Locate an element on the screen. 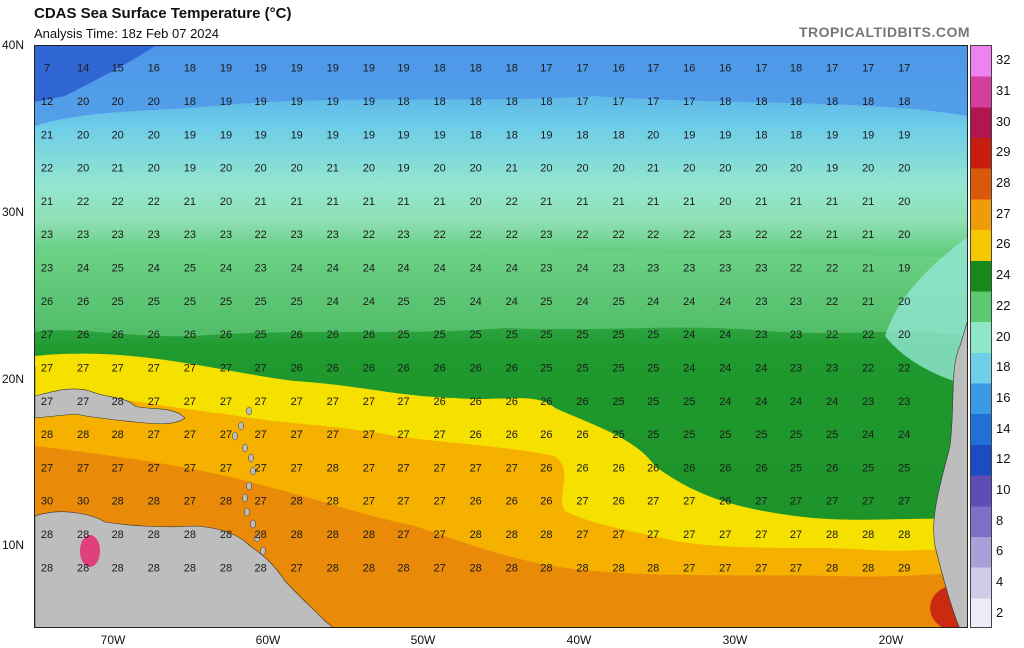 Image resolution: width=1024 pixels, height=648 pixels. color-scale-label: 20 is located at coordinates (1003, 336).